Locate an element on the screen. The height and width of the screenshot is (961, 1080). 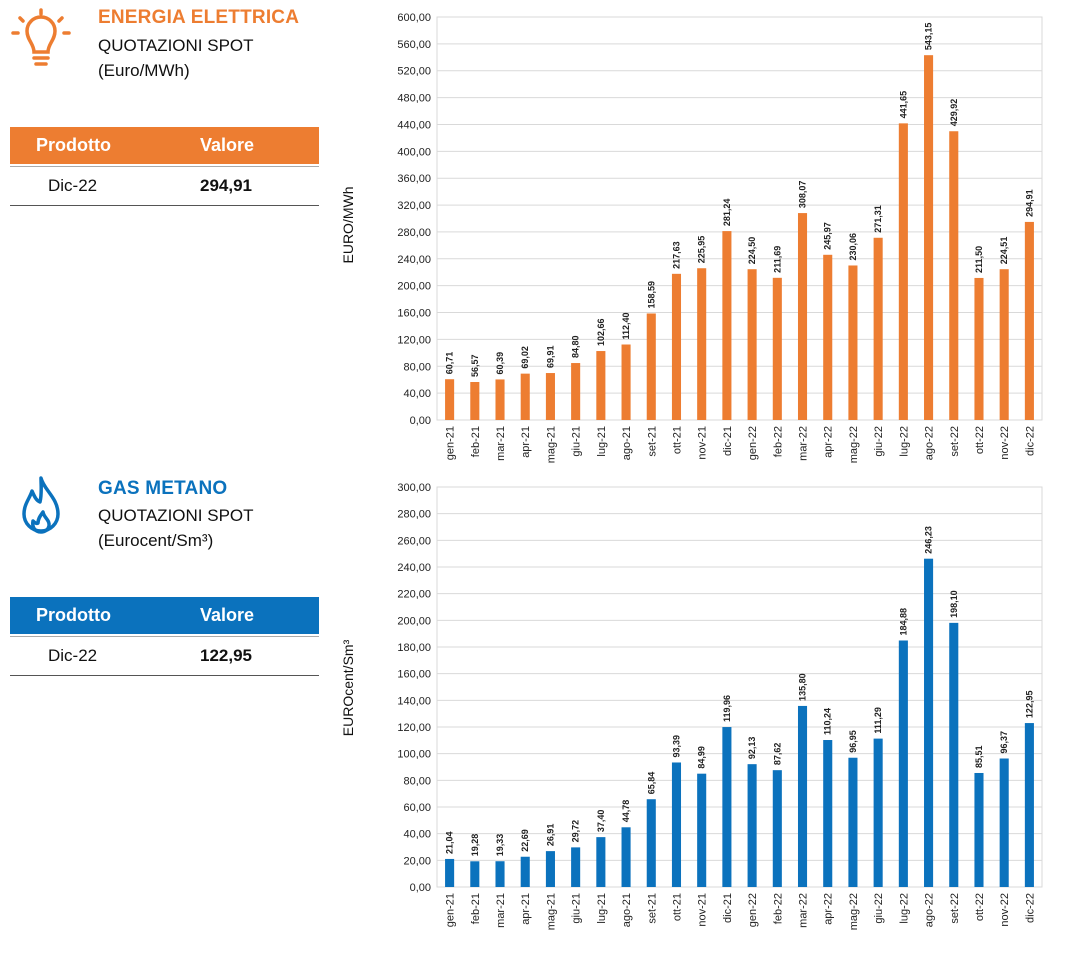
y-tick-label: 600,00 is located at coordinates (414, 18).